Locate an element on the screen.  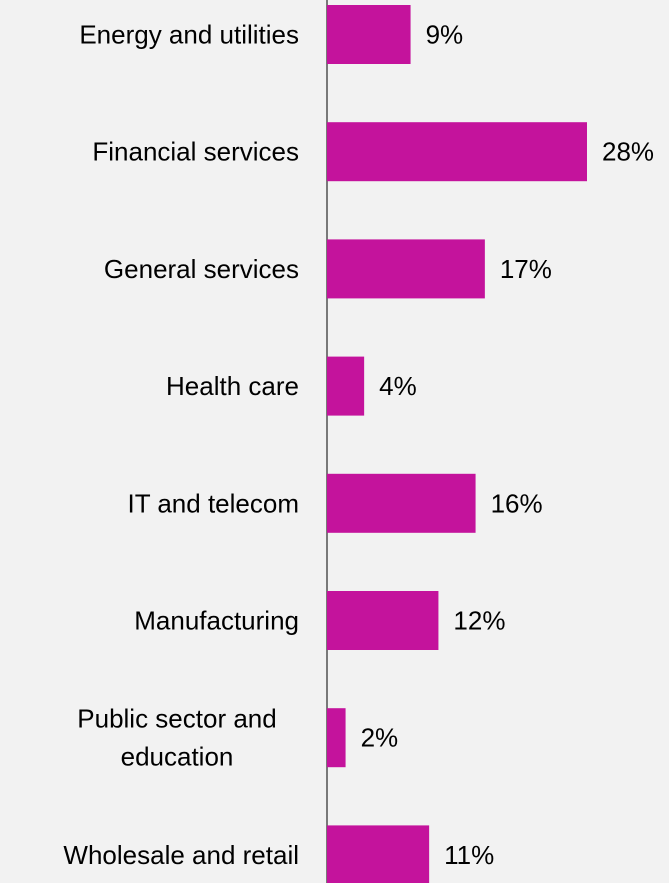
category-label: Financial services is located at coordinates (195, 152).